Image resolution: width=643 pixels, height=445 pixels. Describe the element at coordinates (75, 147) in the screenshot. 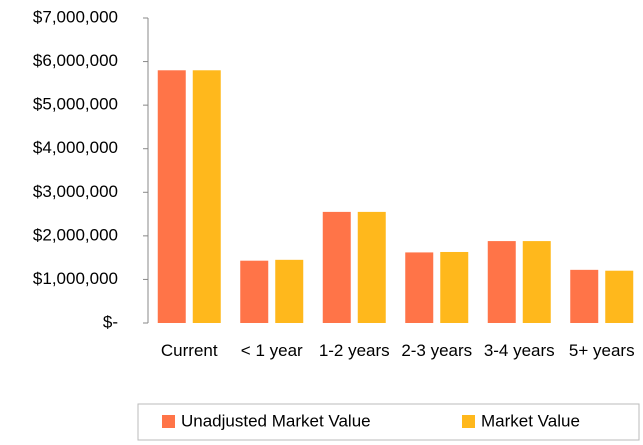

I see `y-tick-label: $4,000,000` at that location.